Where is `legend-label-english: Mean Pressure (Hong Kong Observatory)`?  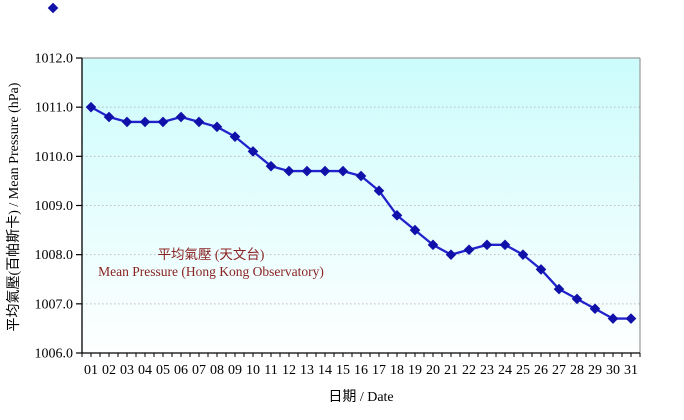
legend-label-english: Mean Pressure (Hong Kong Observatory) is located at coordinates (211, 271).